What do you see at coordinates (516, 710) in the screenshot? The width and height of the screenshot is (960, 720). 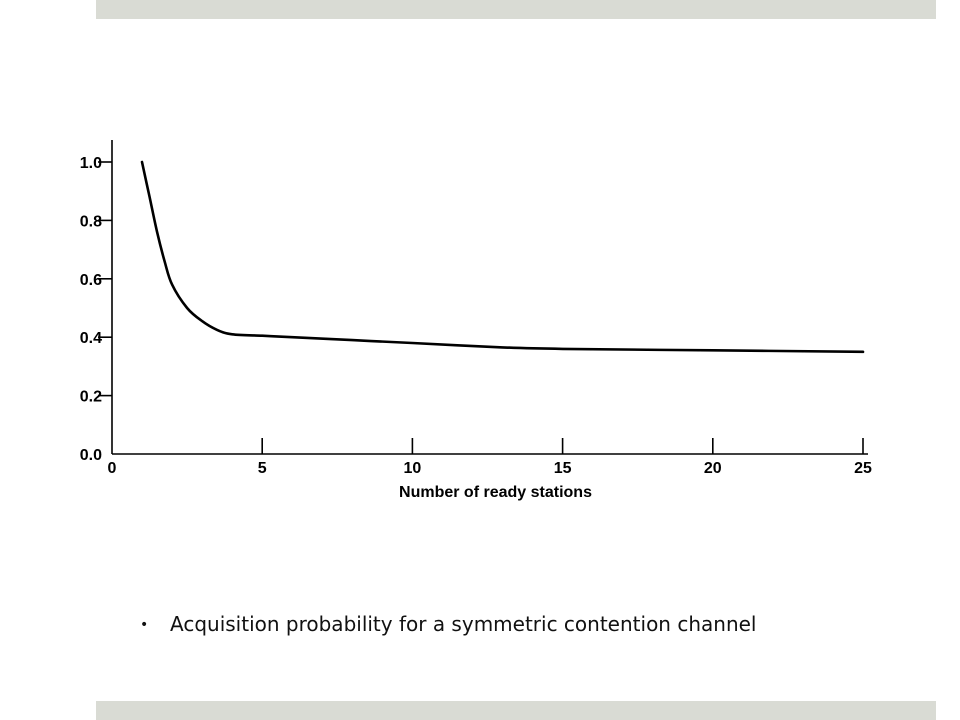 I see `bottom-band` at bounding box center [516, 710].